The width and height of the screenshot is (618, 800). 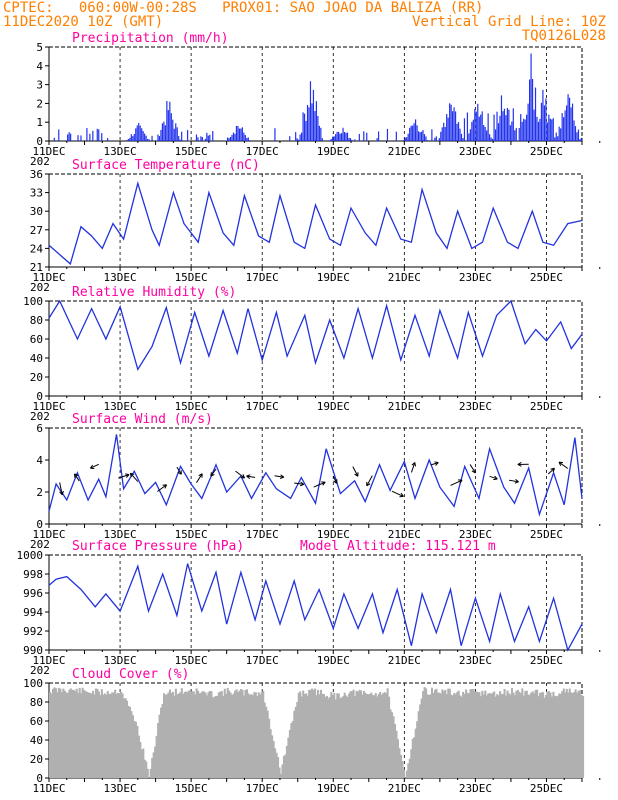 I want to click on panel-title: Surface Wind (m/s), so click(x=142, y=419).